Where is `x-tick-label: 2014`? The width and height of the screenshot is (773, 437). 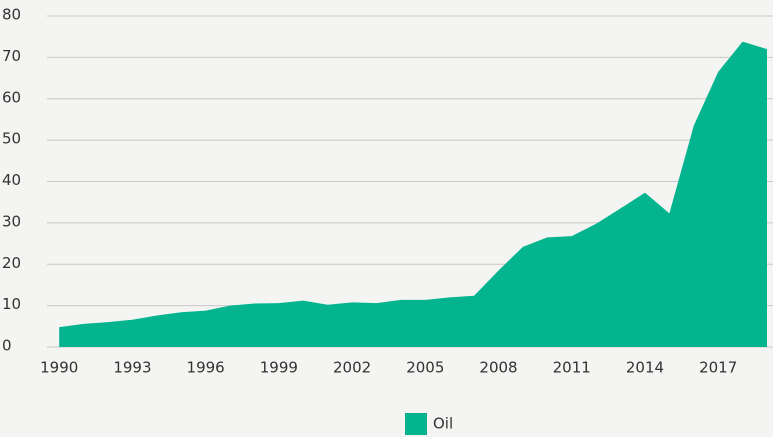 x-tick-label: 2014 is located at coordinates (645, 368).